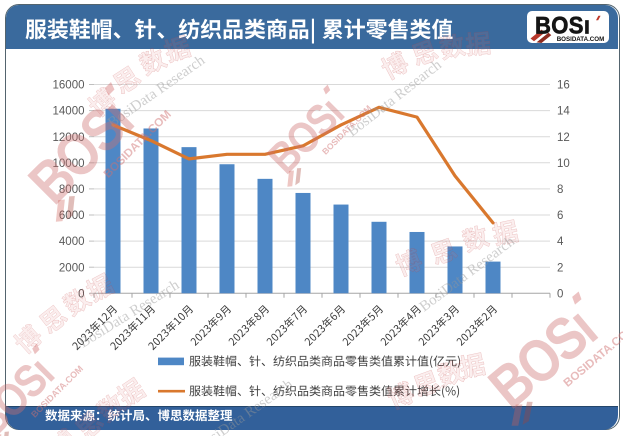 This screenshot has width=623, height=436. What do you see at coordinates (69, 164) in the screenshot?
I see `svg-text: 10000` at bounding box center [69, 164].